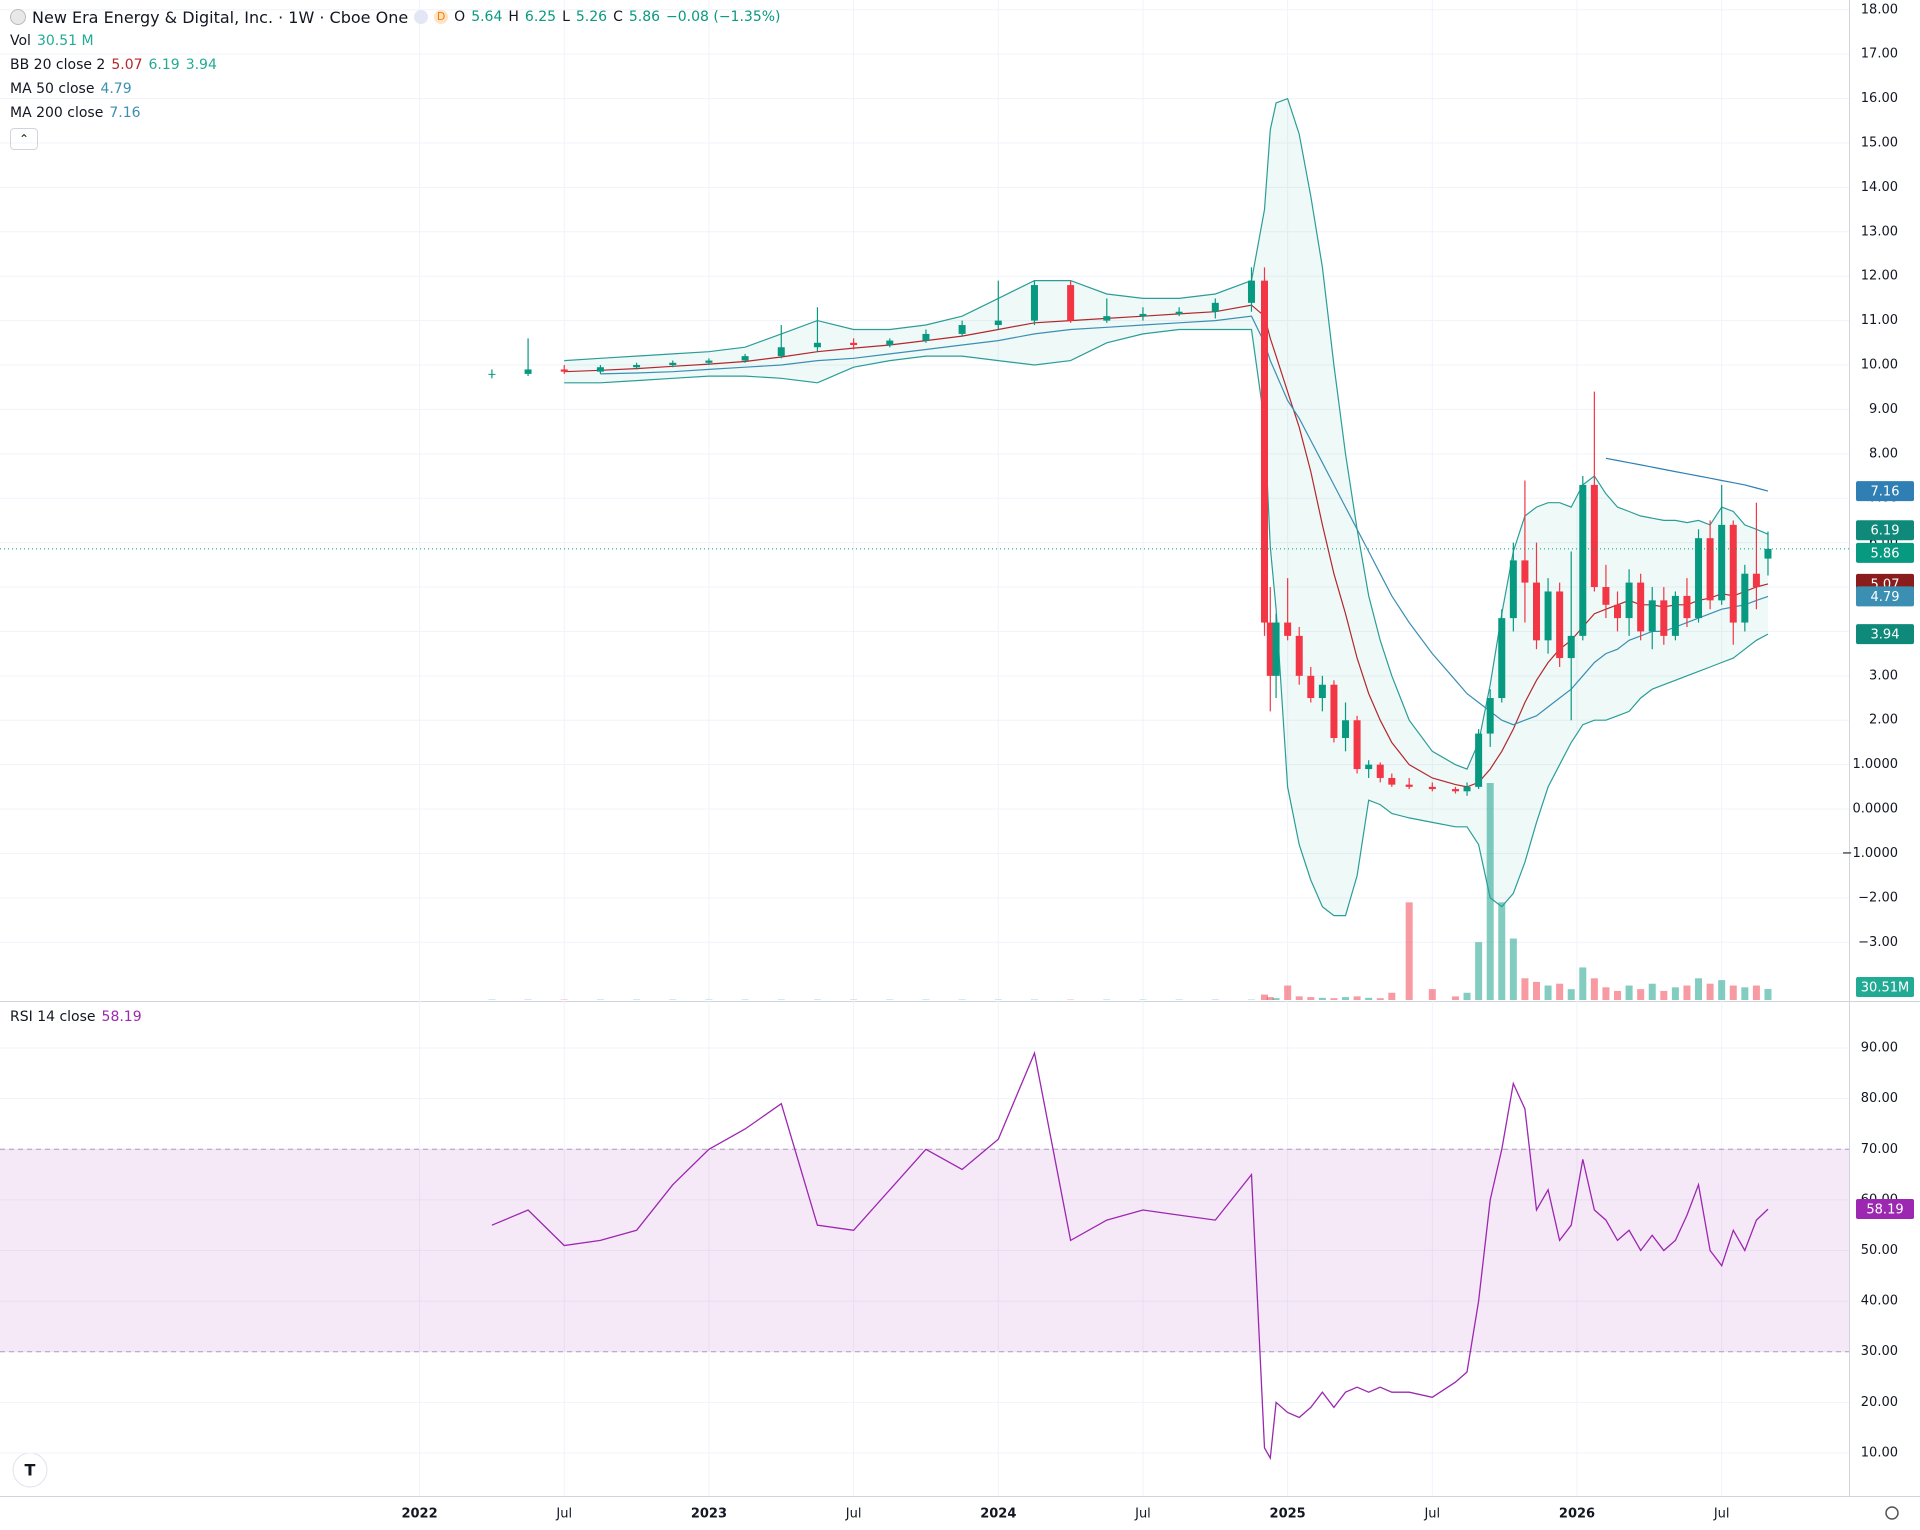  Describe the element at coordinates (30, 1470) in the screenshot. I see `tv-logo: T` at that location.